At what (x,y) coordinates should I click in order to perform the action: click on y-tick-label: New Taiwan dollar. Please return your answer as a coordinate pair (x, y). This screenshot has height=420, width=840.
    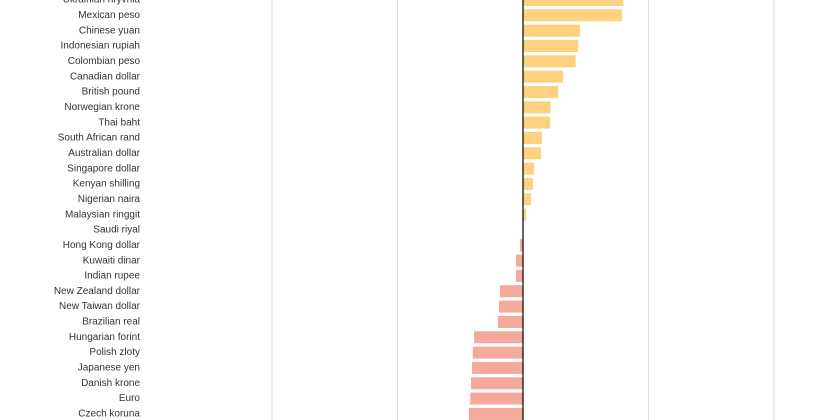
    Looking at the image, I should click on (100, 306).